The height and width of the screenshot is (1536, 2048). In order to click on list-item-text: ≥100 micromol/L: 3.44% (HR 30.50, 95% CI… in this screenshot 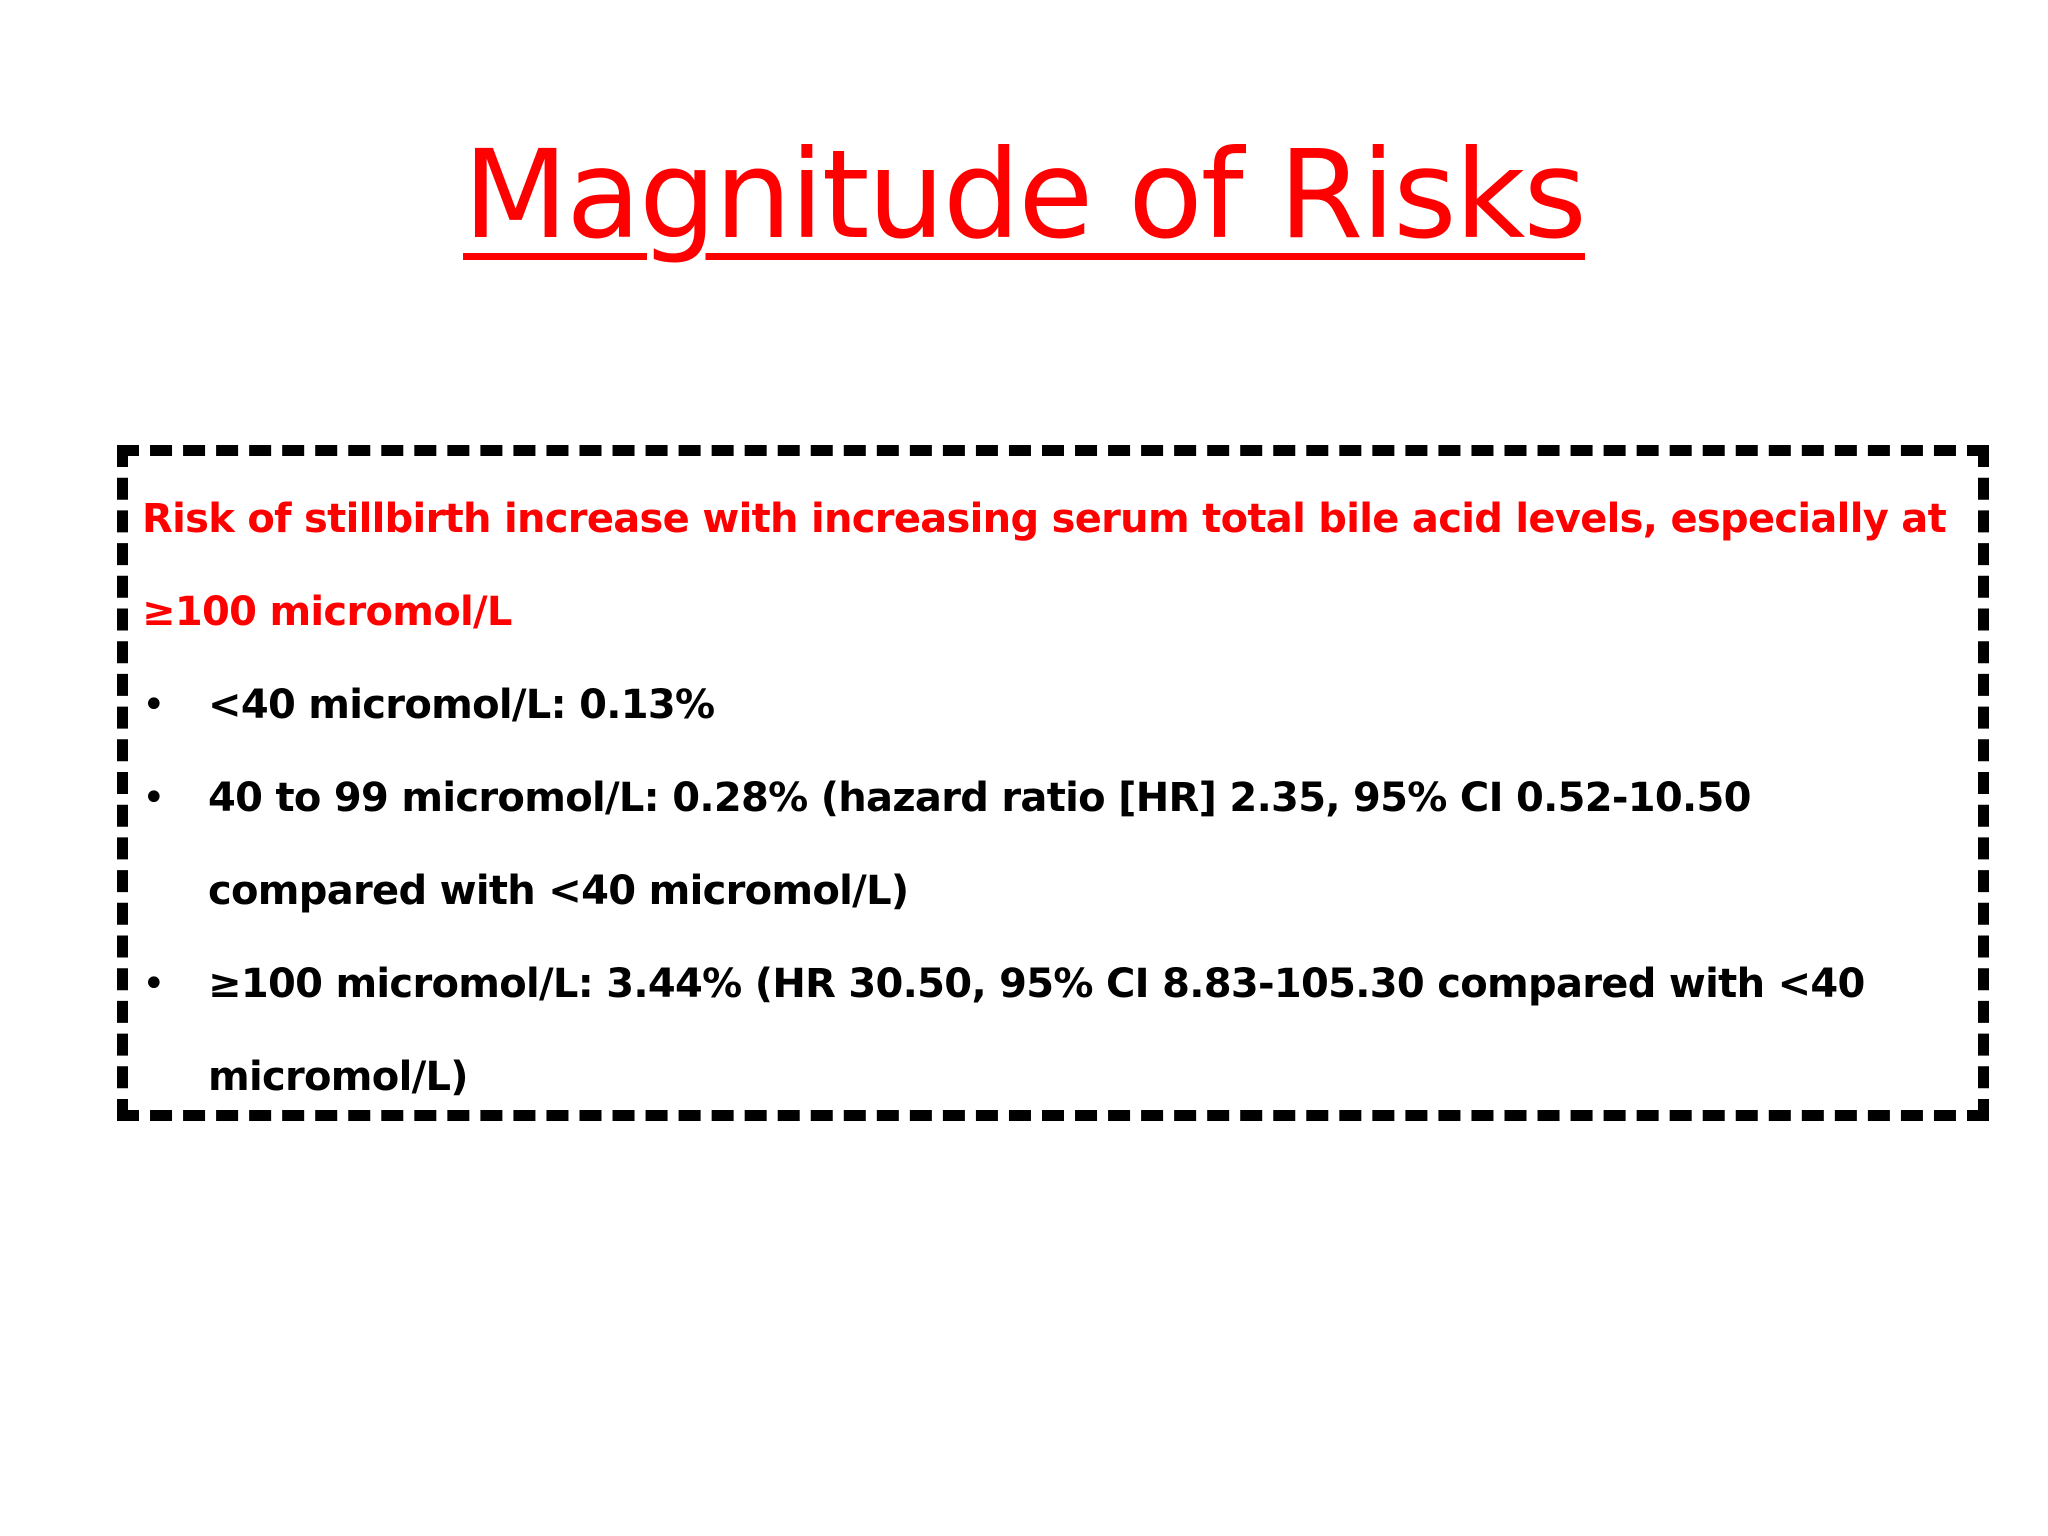, I will do `click(1036, 1030)`.